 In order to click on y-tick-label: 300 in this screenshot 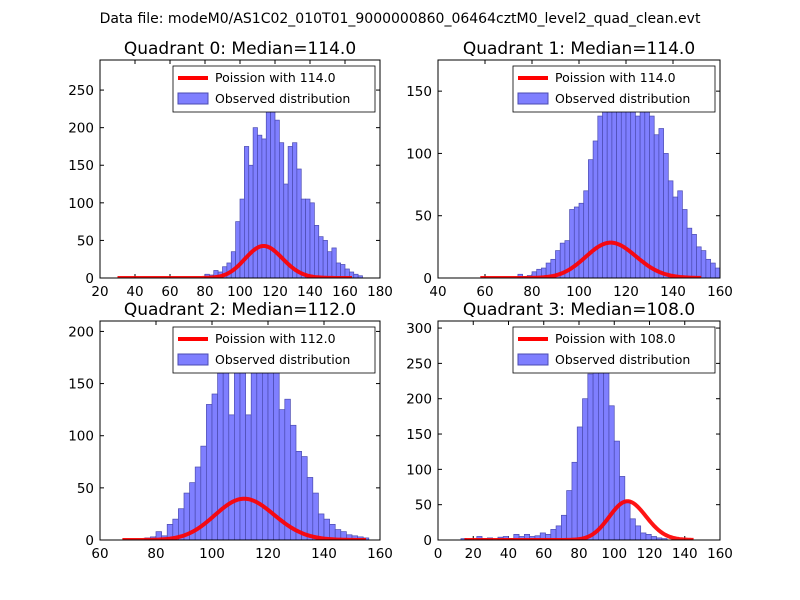, I will do `click(419, 329)`.